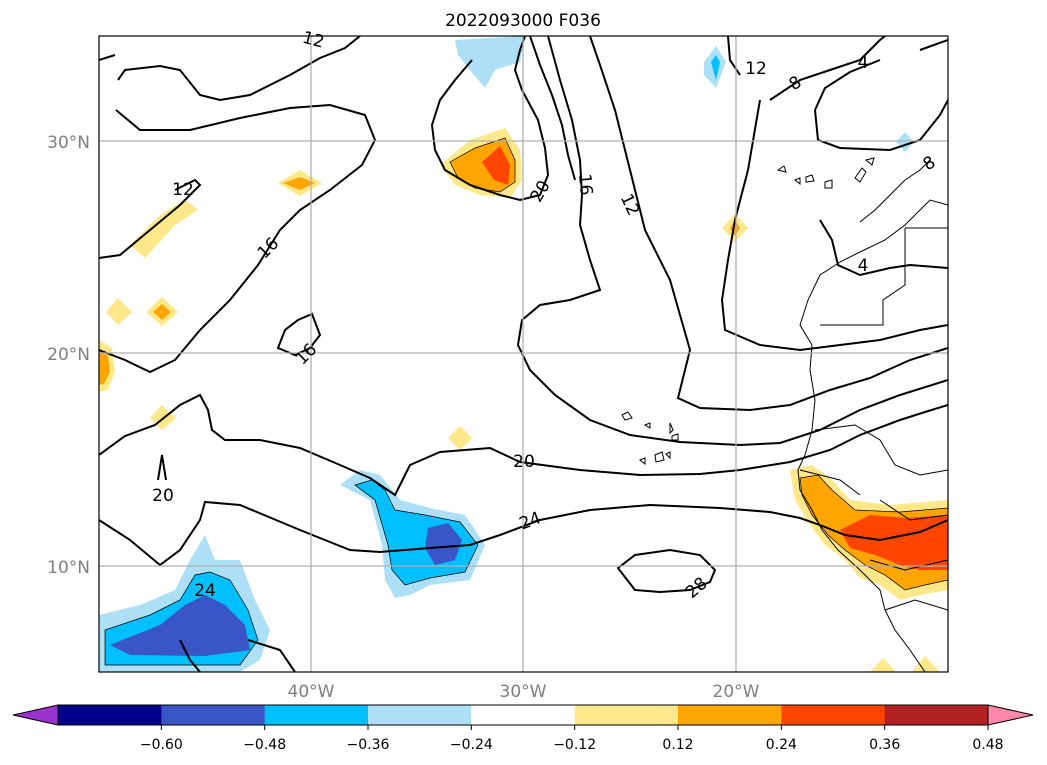  What do you see at coordinates (523, 21) in the screenshot?
I see `map-title: 2022093000 F036` at bounding box center [523, 21].